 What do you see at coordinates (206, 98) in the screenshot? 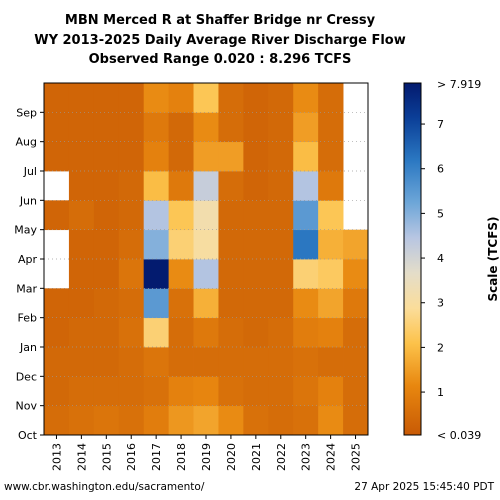
I see `heatmap-cell-2019-sep` at bounding box center [206, 98].